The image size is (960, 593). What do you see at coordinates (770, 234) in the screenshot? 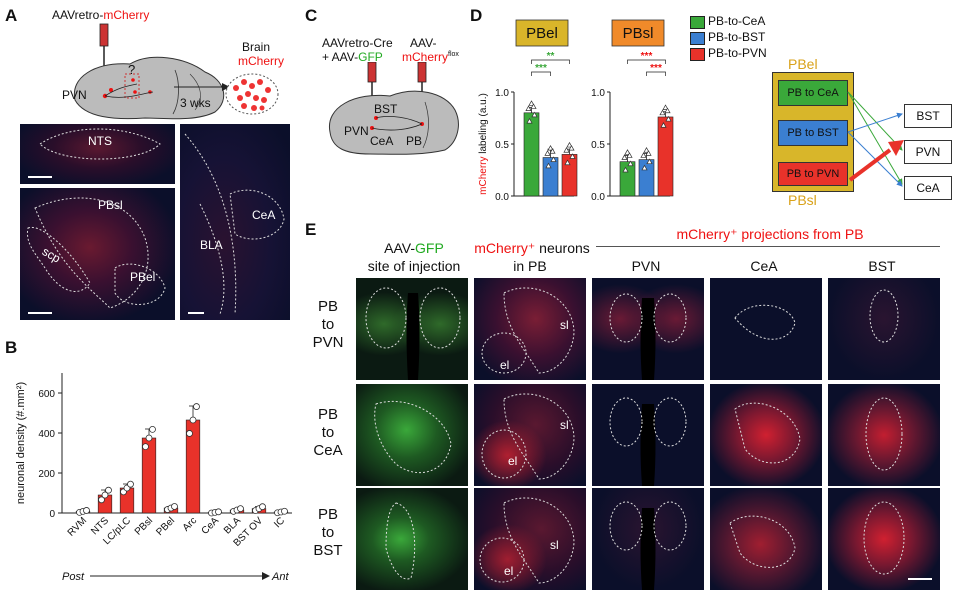
I see `col-header-projections: mCherry⁺ projections from PB` at bounding box center [770, 234].